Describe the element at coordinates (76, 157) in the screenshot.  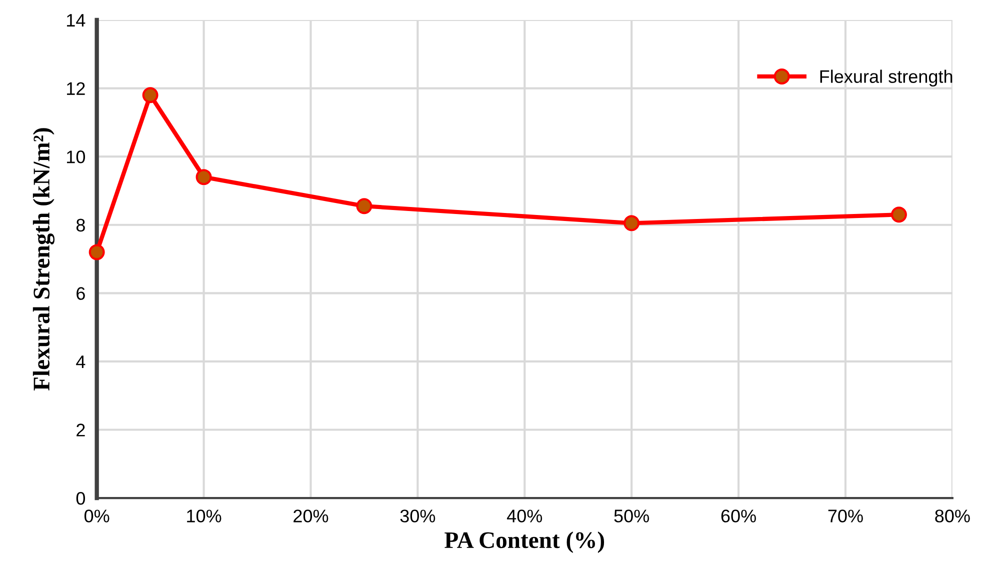
I see `y-tick-label: 10` at that location.